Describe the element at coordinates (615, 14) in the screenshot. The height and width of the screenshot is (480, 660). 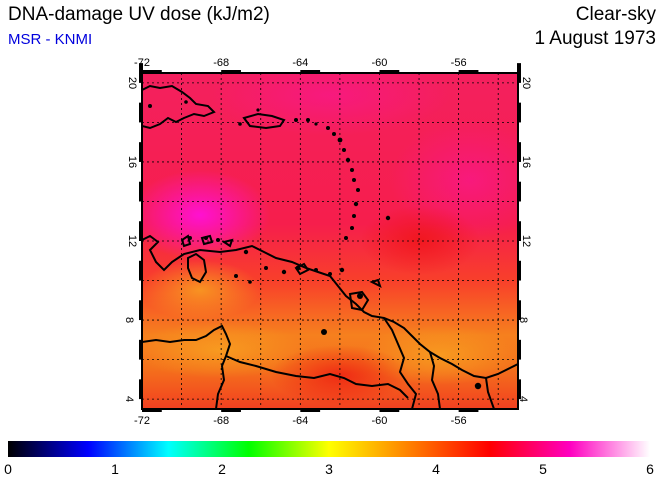
I see `sky-condition-label: Clear-sky` at that location.